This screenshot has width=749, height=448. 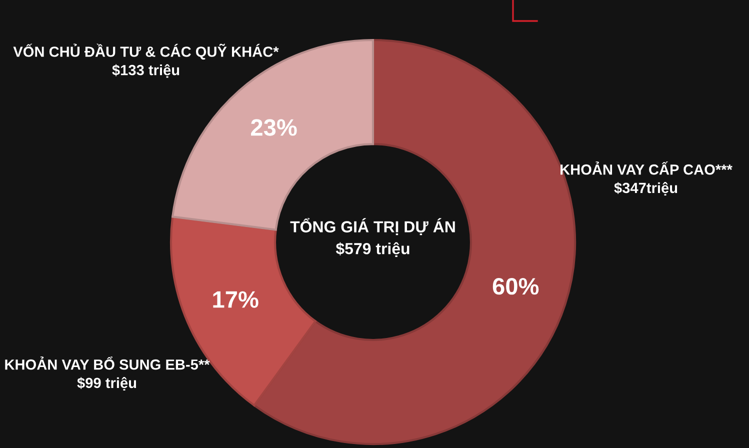 What do you see at coordinates (235, 299) in the screenshot?
I see `data-label: 17%` at bounding box center [235, 299].